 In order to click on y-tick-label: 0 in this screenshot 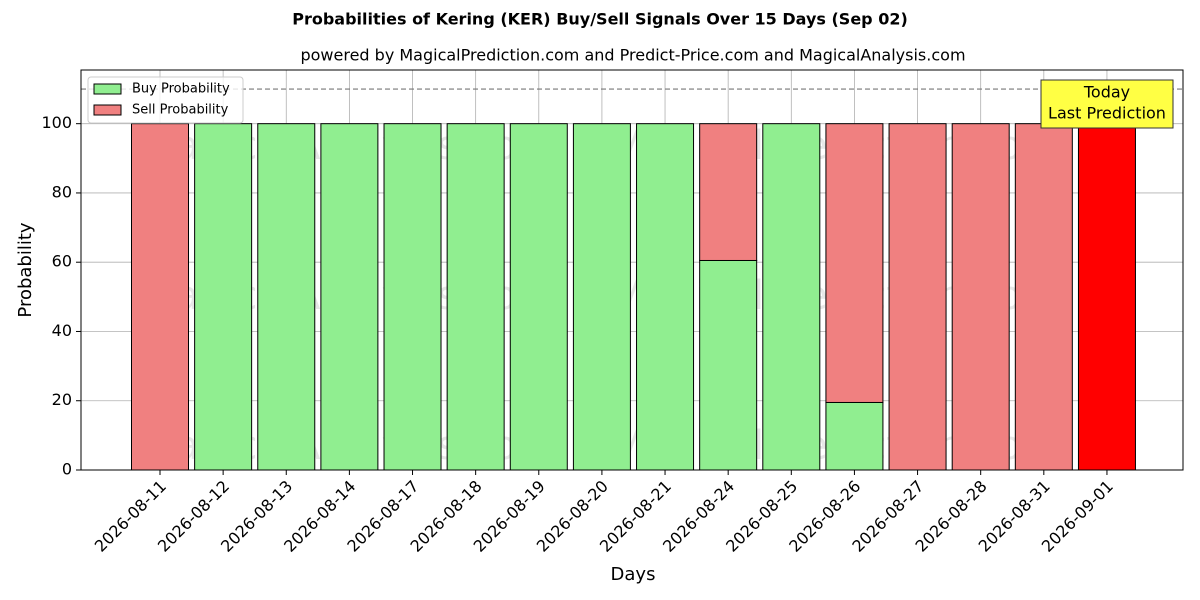, I will do `click(67, 469)`.